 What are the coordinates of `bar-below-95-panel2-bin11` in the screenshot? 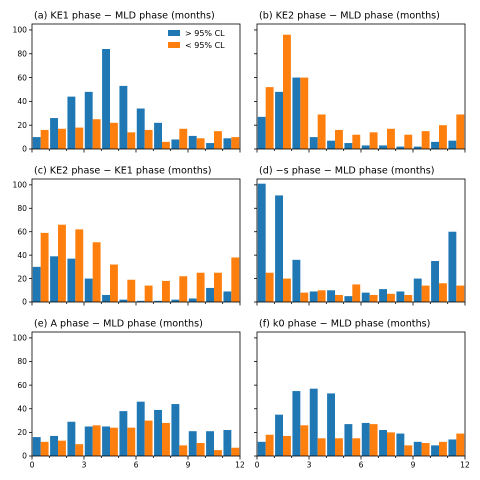 It's located at (235, 279).